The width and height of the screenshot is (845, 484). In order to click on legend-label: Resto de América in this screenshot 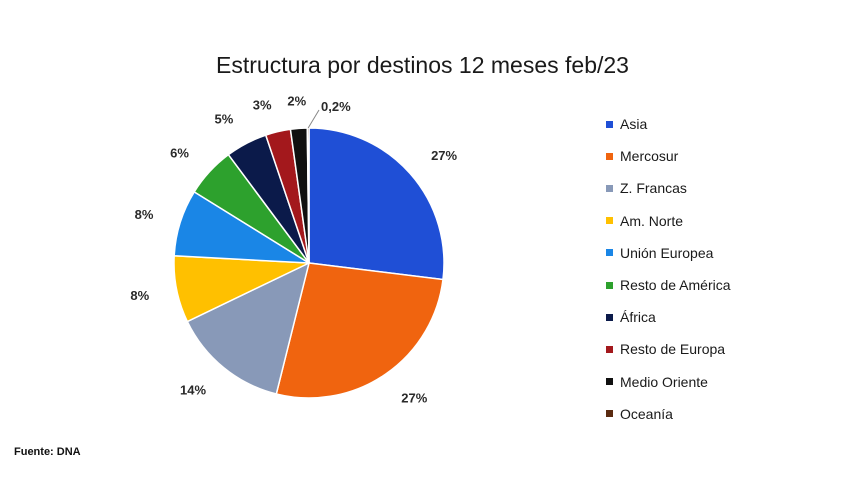, I will do `click(675, 285)`.